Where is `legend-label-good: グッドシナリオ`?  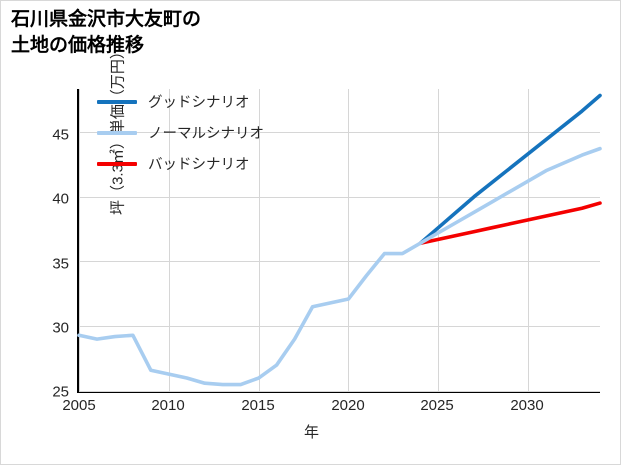
legend-label-good: グッドシナリオ is located at coordinates (199, 103).